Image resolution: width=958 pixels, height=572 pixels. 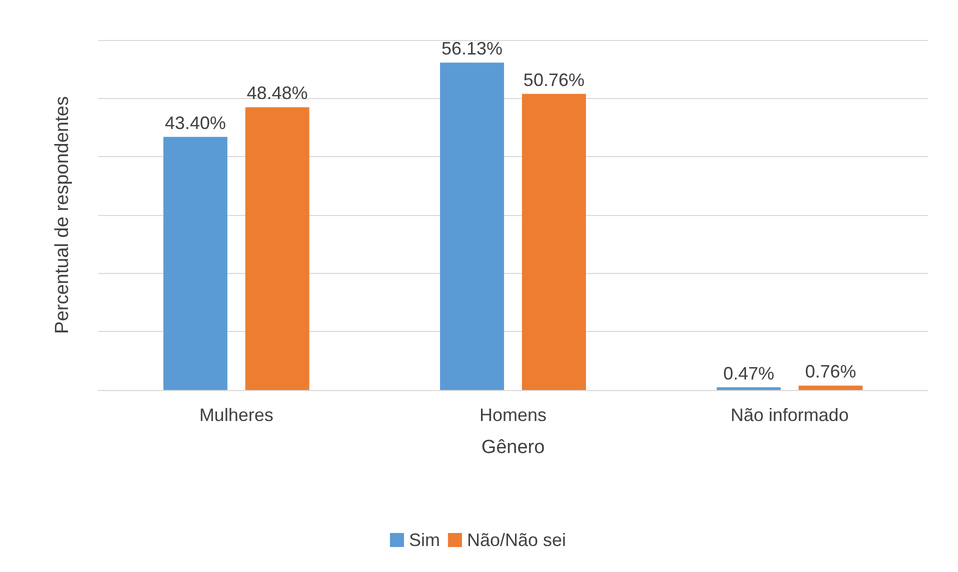 What do you see at coordinates (748, 373) in the screenshot?
I see `data-label: 0.47%` at bounding box center [748, 373].